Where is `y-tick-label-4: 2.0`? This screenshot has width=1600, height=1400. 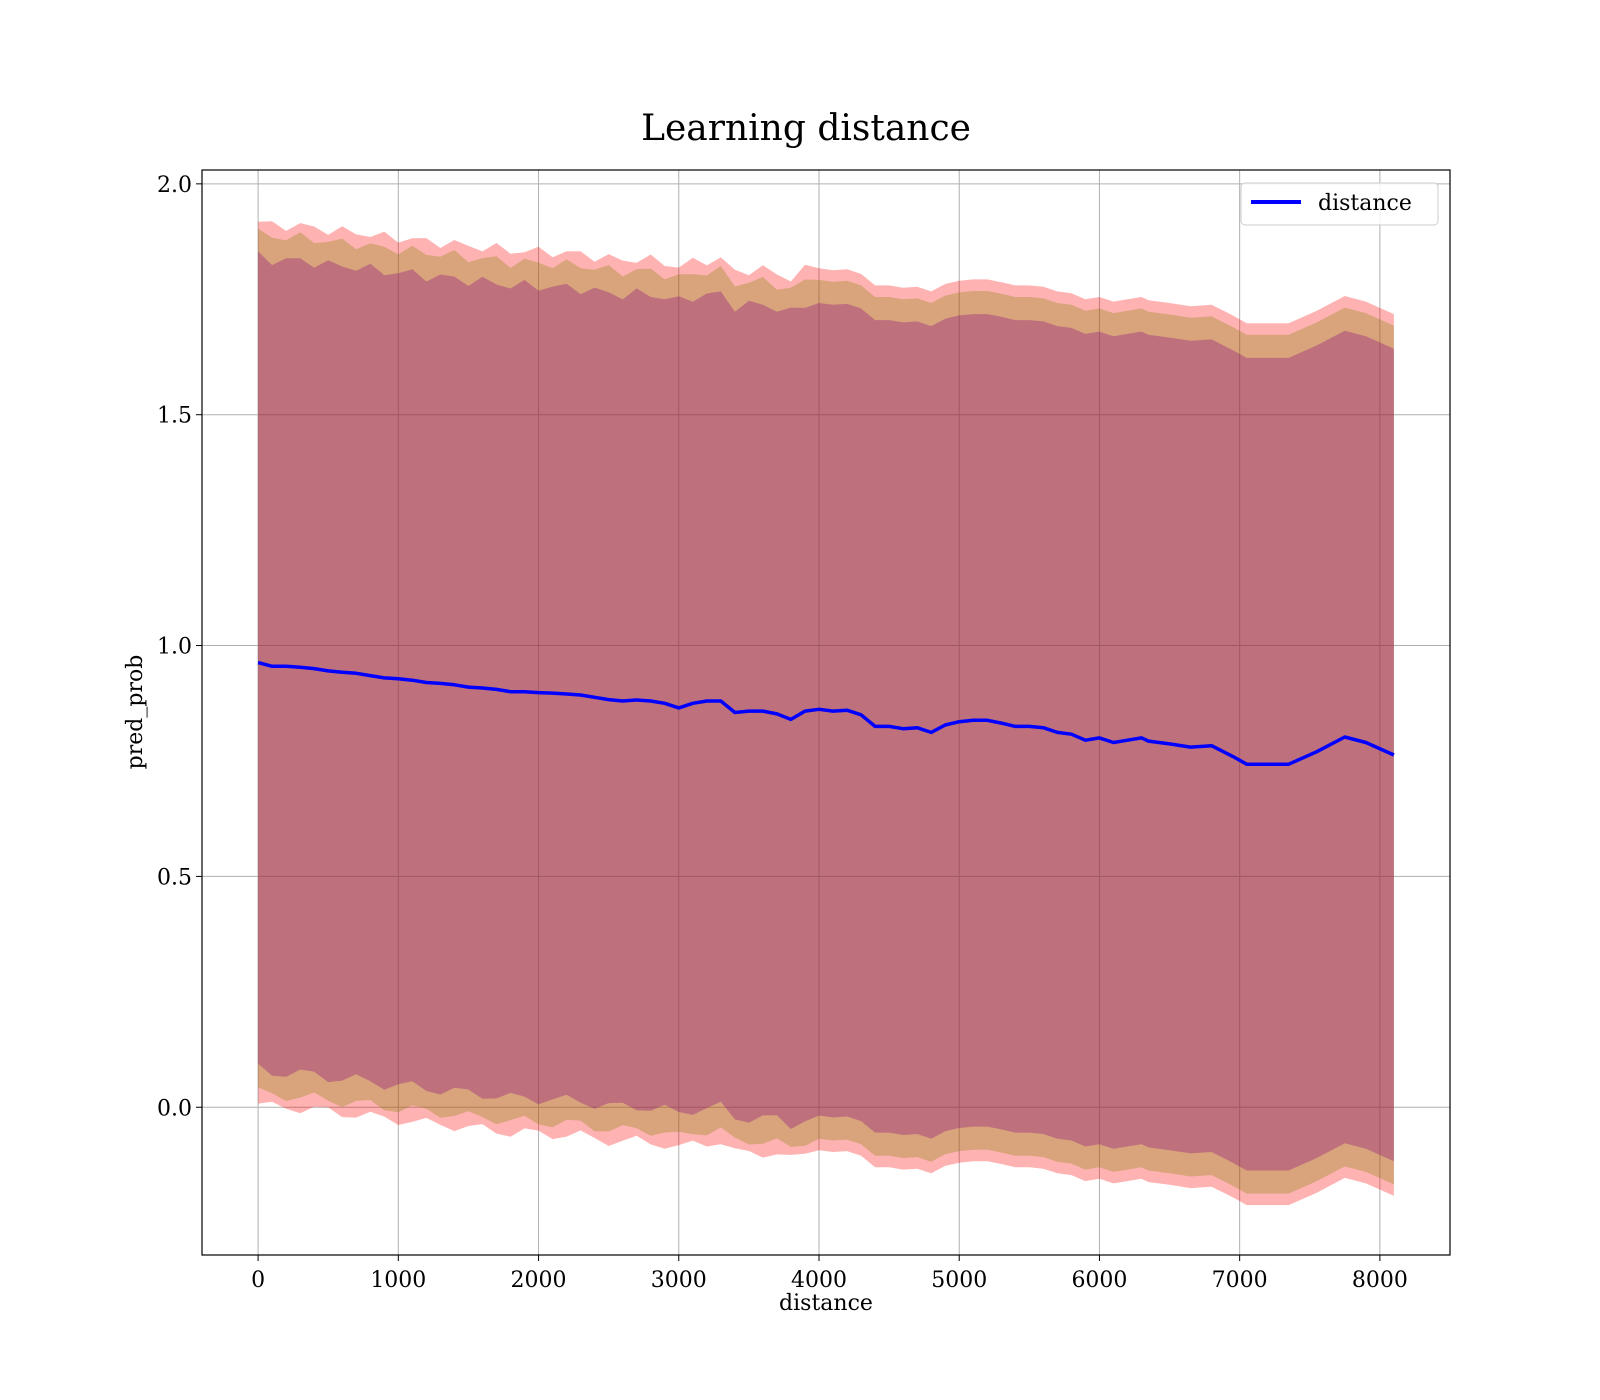 y-tick-label-4: 2.0 is located at coordinates (174, 185).